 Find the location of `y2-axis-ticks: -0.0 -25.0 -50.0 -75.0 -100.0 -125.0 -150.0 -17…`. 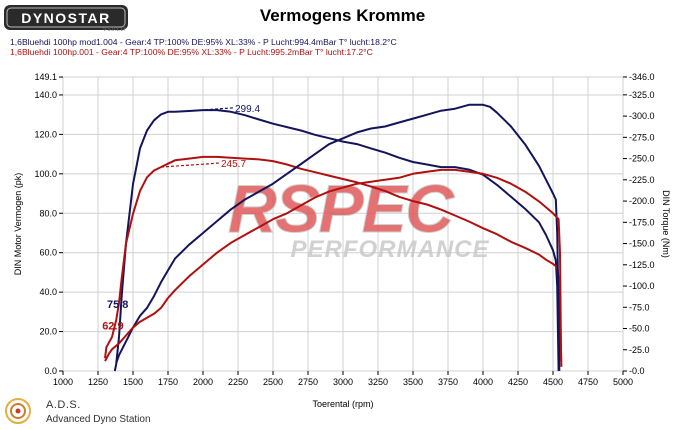

y2-axis-ticks: -0.0 -25.0 -50.0 -75.0 -100.0 -125.0 -150.0 -17… is located at coordinates (639, 224).